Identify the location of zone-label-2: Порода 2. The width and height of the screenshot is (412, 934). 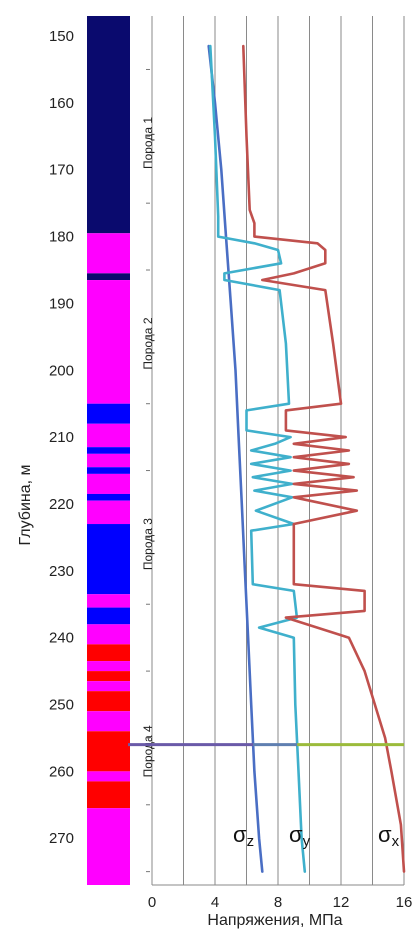
(148, 343).